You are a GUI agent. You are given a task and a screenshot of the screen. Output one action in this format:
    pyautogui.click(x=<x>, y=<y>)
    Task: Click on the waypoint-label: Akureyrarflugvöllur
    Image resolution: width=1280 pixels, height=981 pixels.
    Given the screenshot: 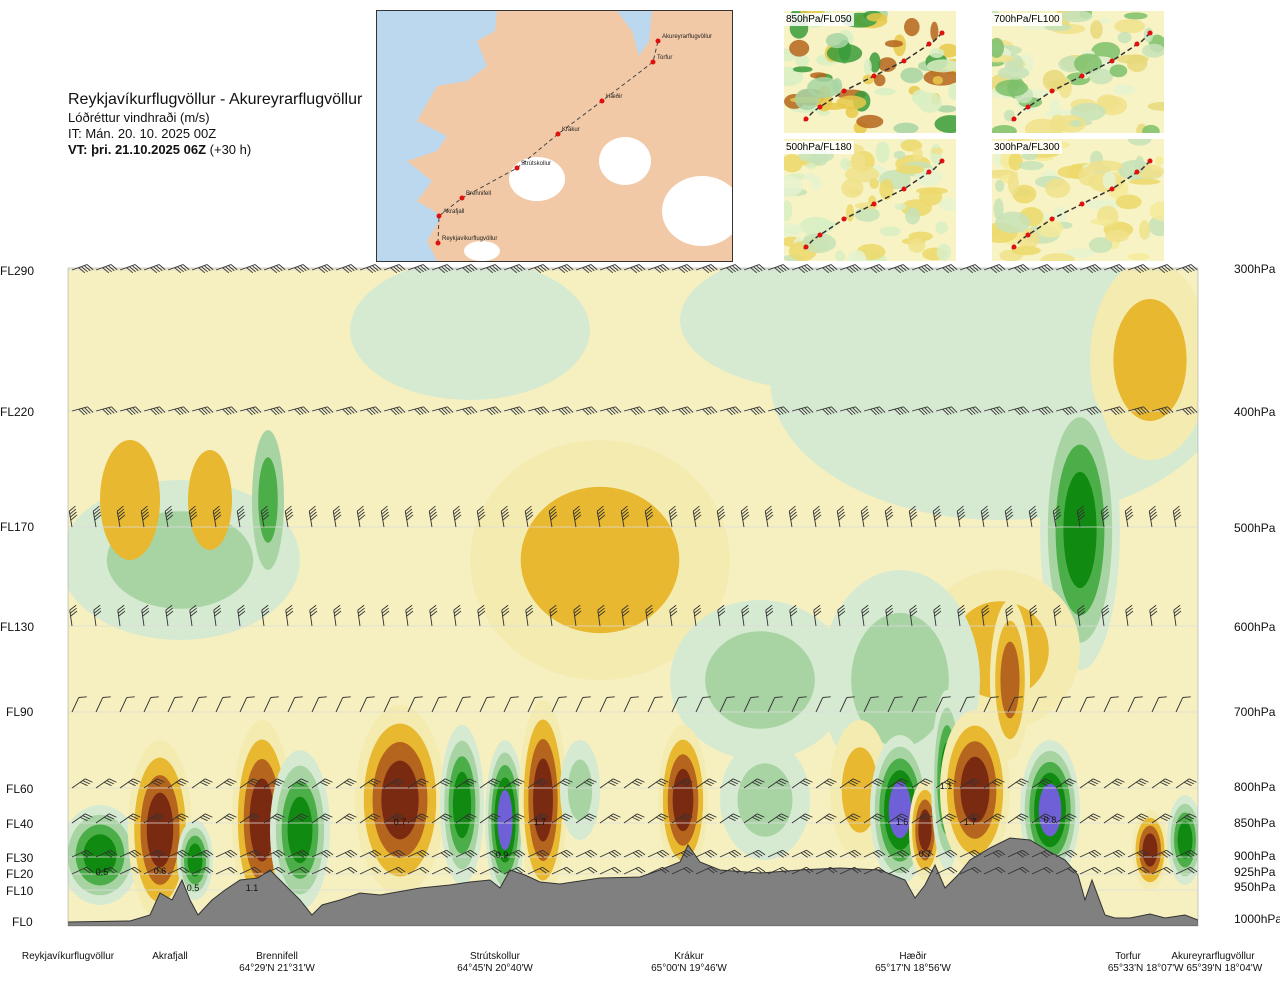 What is the action you would take?
    pyautogui.click(x=1213, y=957)
    